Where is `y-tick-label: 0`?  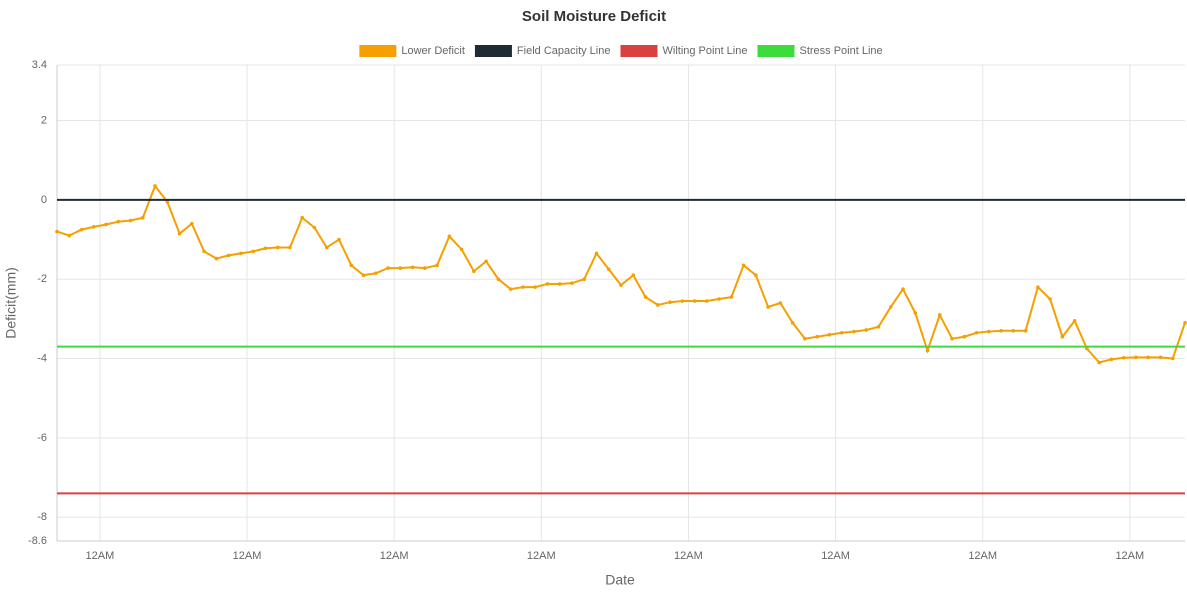 y-tick-label: 0 is located at coordinates (44, 200).